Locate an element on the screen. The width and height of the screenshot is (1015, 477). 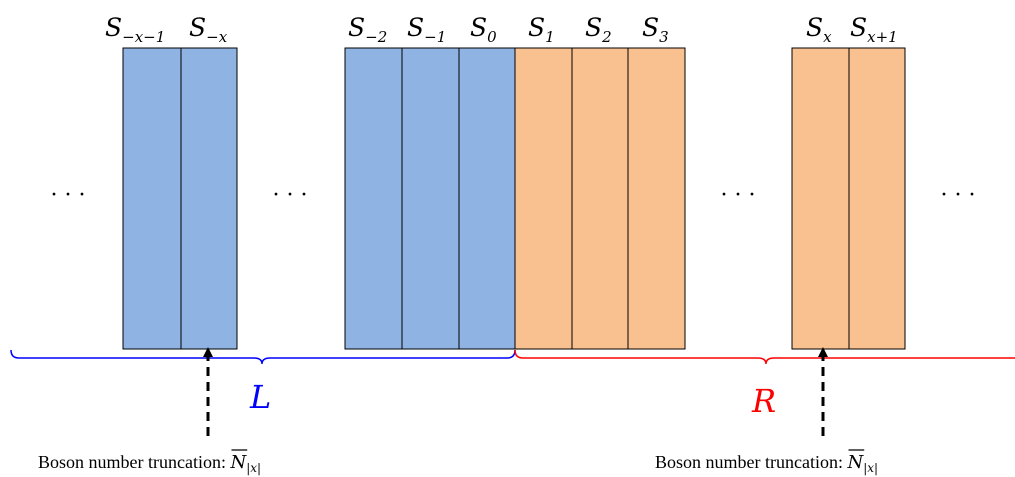
ellipsis-far-right: · · · is located at coordinates (958, 195).